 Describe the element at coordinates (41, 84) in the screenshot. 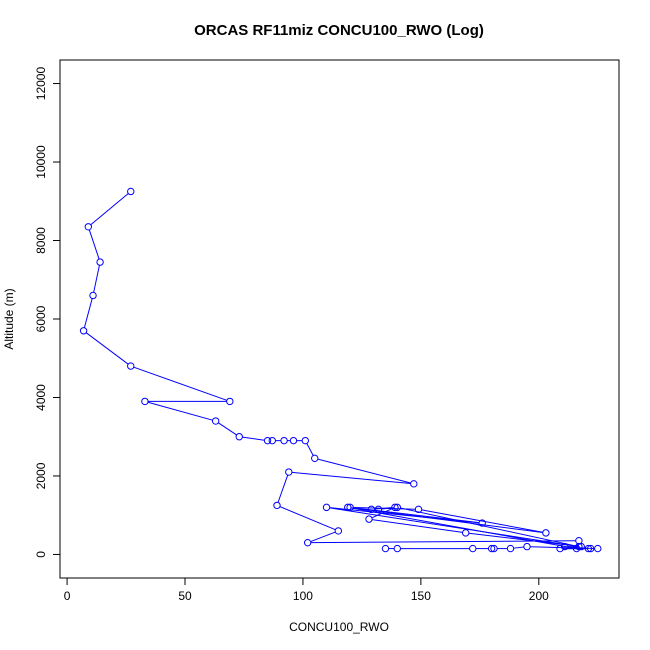

I see `y-tick-label: 12000` at that location.